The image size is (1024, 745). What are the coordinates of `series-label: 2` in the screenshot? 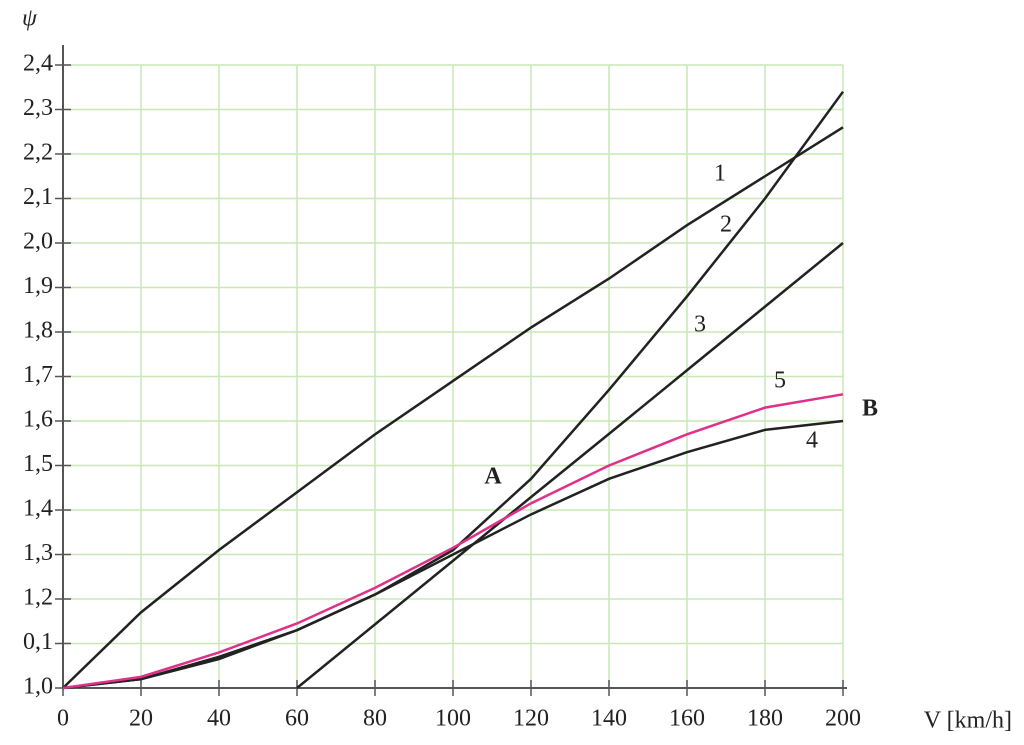 It's located at (726, 225).